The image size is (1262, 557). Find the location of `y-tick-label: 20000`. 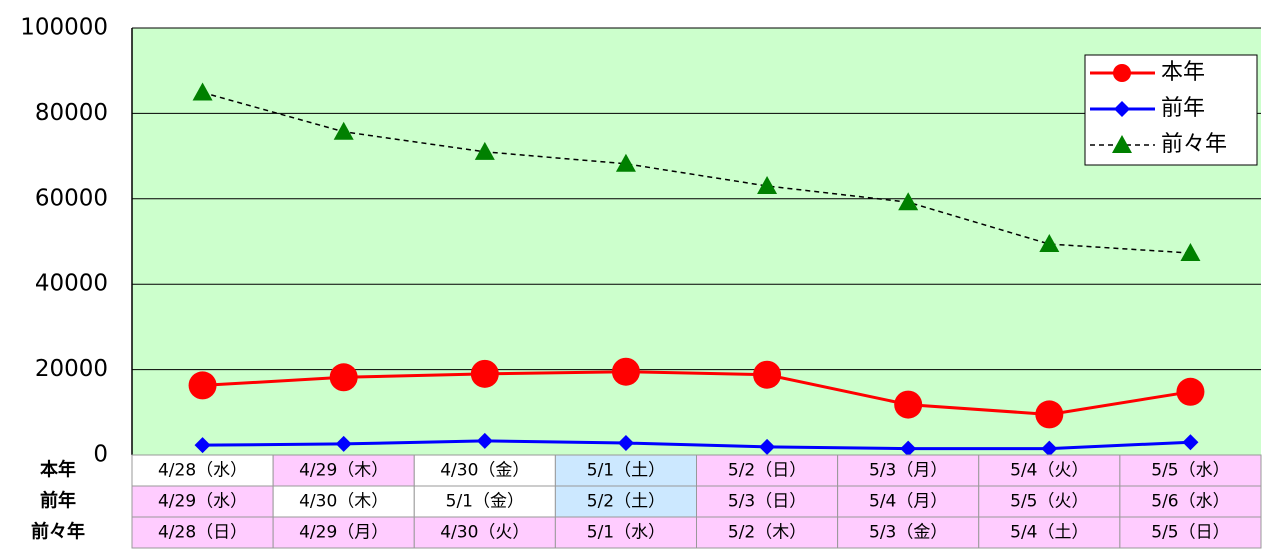

y-tick-label: 20000 is located at coordinates (71, 369).